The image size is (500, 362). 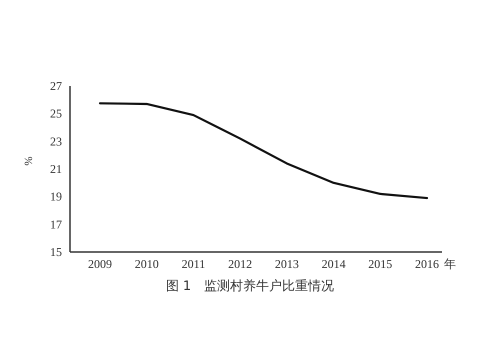 What do you see at coordinates (450, 264) in the screenshot?
I see `x-axis-title: 年` at bounding box center [450, 264].